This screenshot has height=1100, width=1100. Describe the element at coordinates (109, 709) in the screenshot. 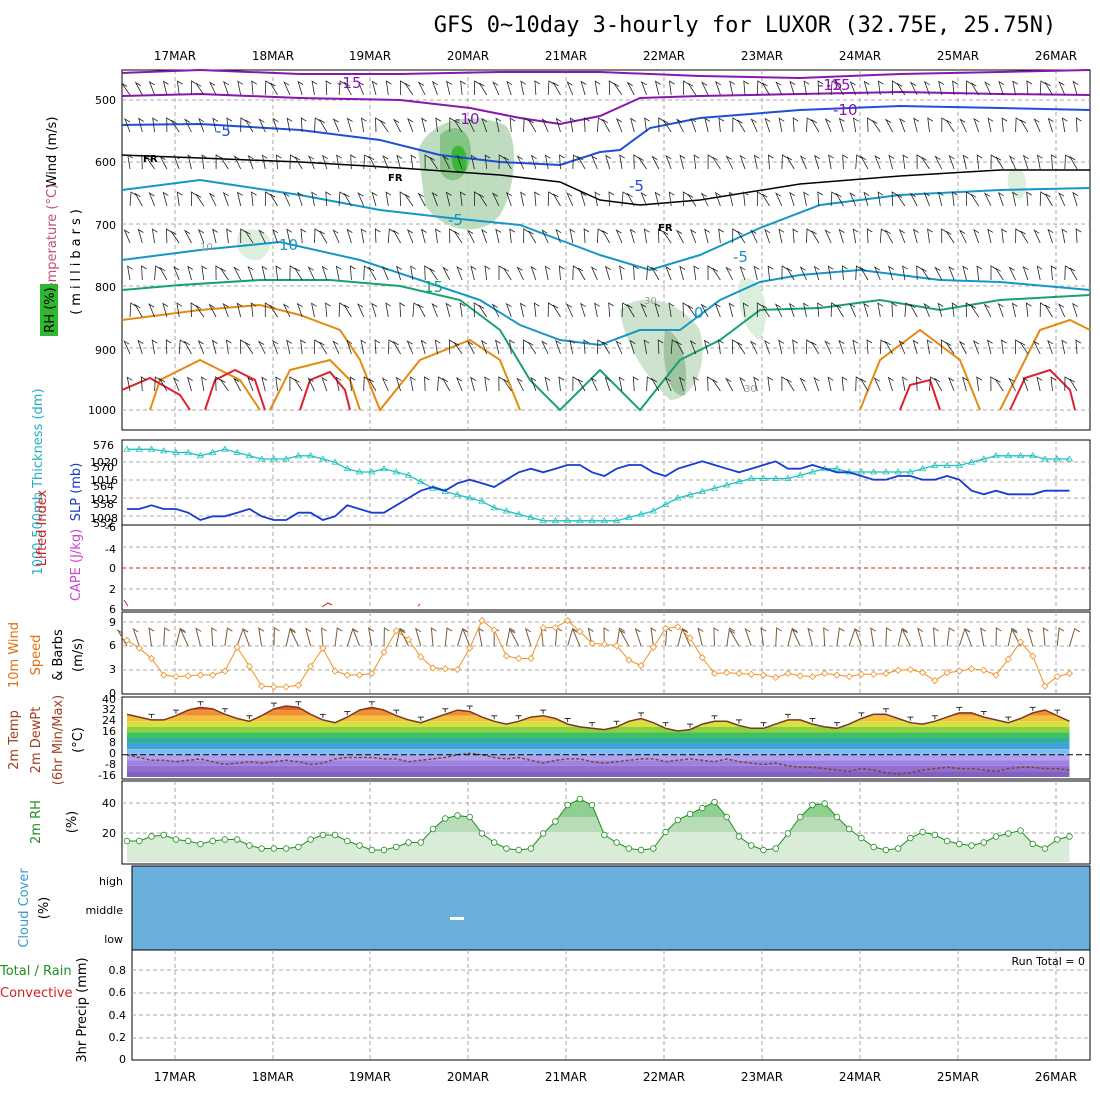

I see `tick-label: 32` at that location.